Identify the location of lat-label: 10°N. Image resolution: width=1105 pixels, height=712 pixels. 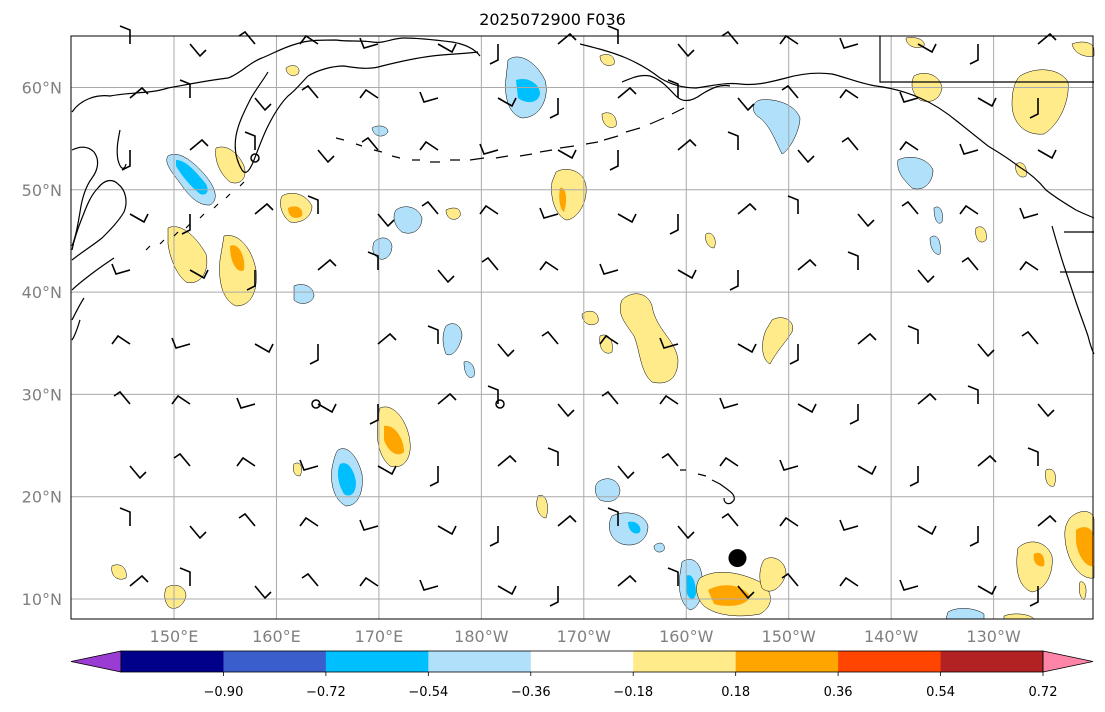
(42, 599).